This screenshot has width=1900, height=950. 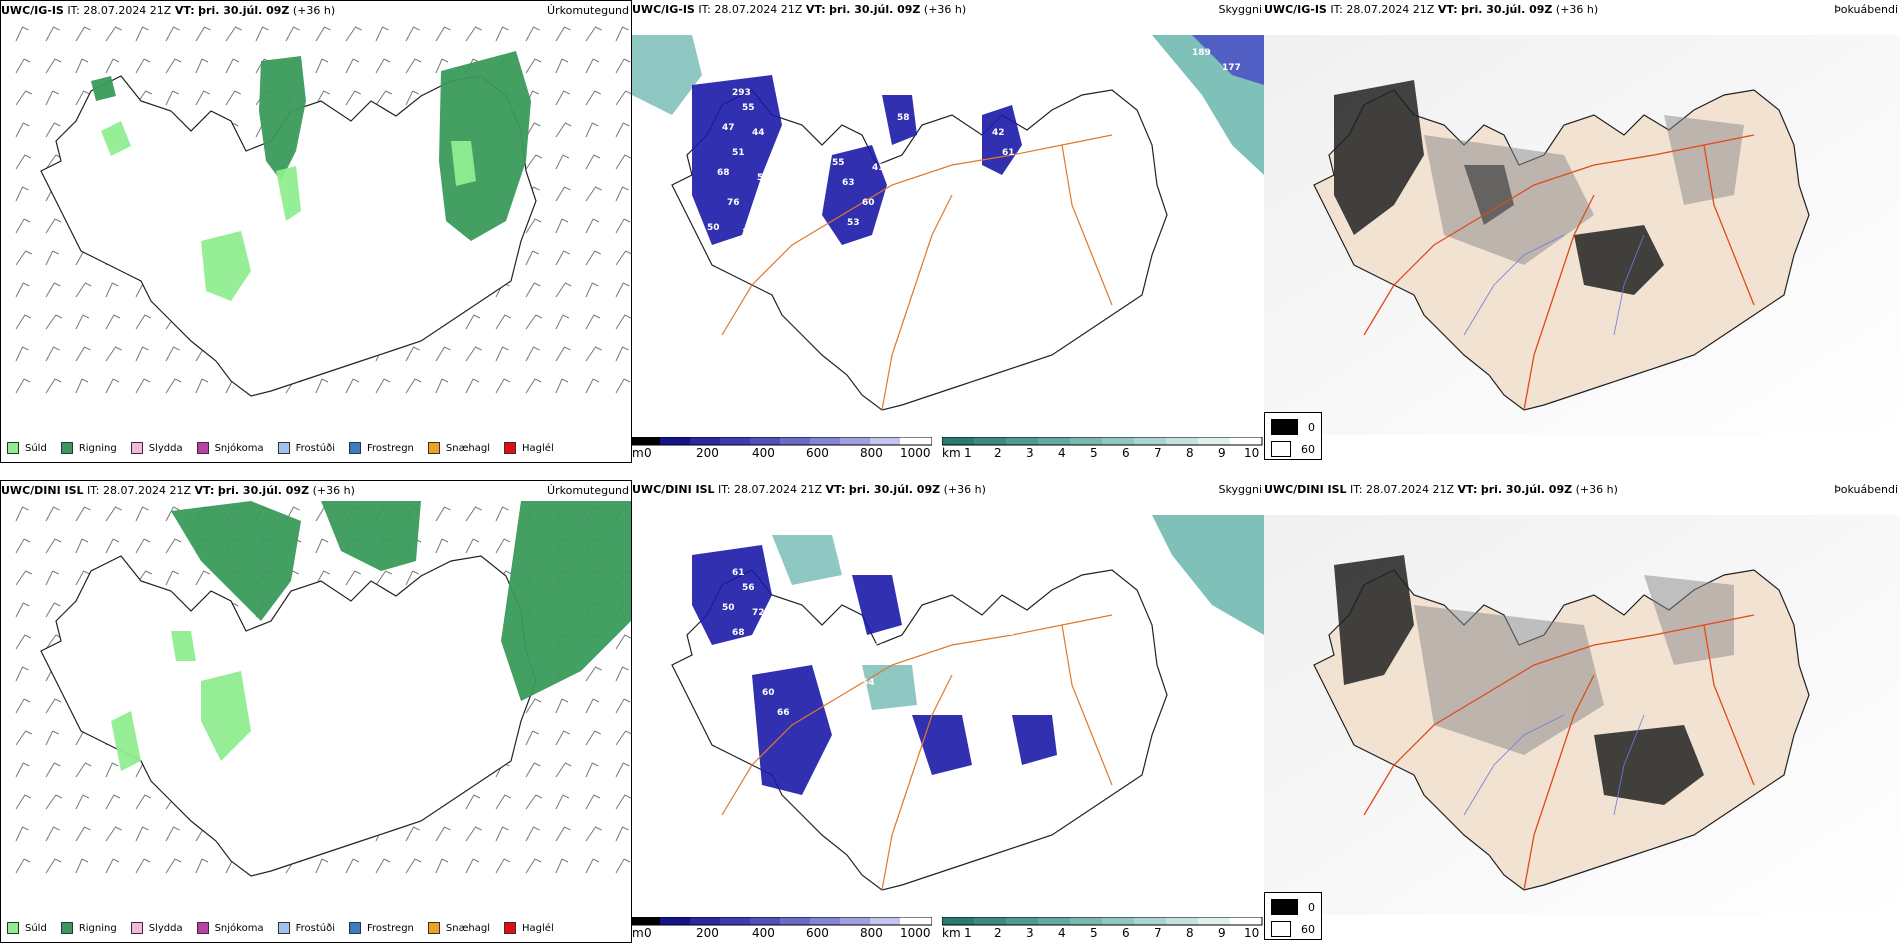 What do you see at coordinates (738, 633) in the screenshot?
I see `cloud-base-label: 68` at bounding box center [738, 633].